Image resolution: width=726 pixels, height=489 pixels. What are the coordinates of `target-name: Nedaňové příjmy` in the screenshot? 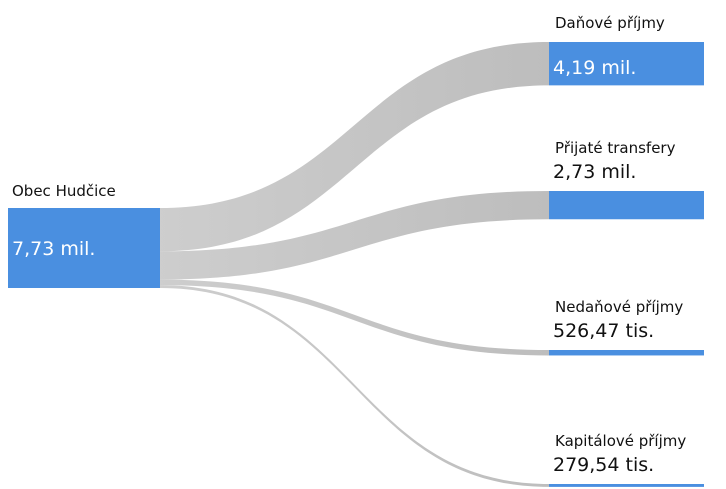 It's located at (619, 307).